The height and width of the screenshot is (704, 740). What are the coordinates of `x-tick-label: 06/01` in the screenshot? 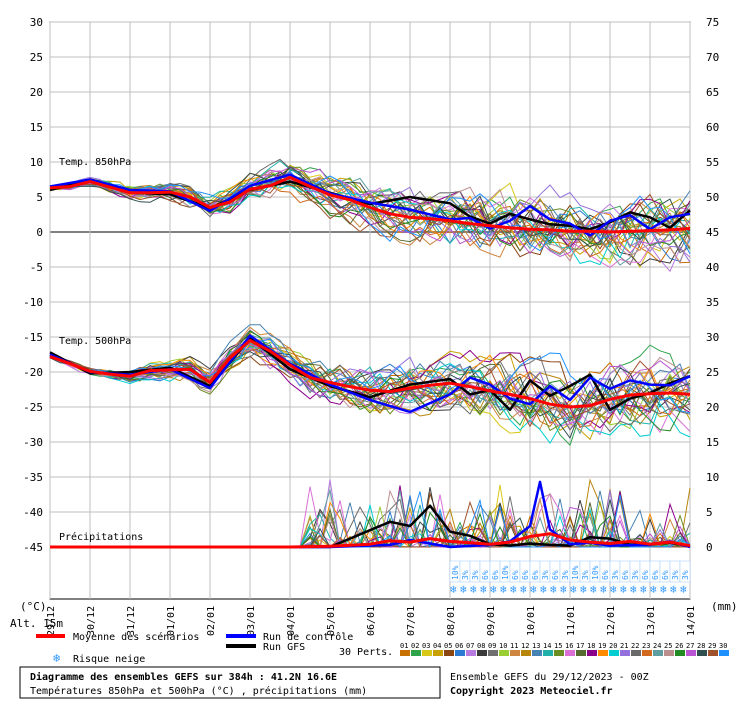 It's located at (371, 621).